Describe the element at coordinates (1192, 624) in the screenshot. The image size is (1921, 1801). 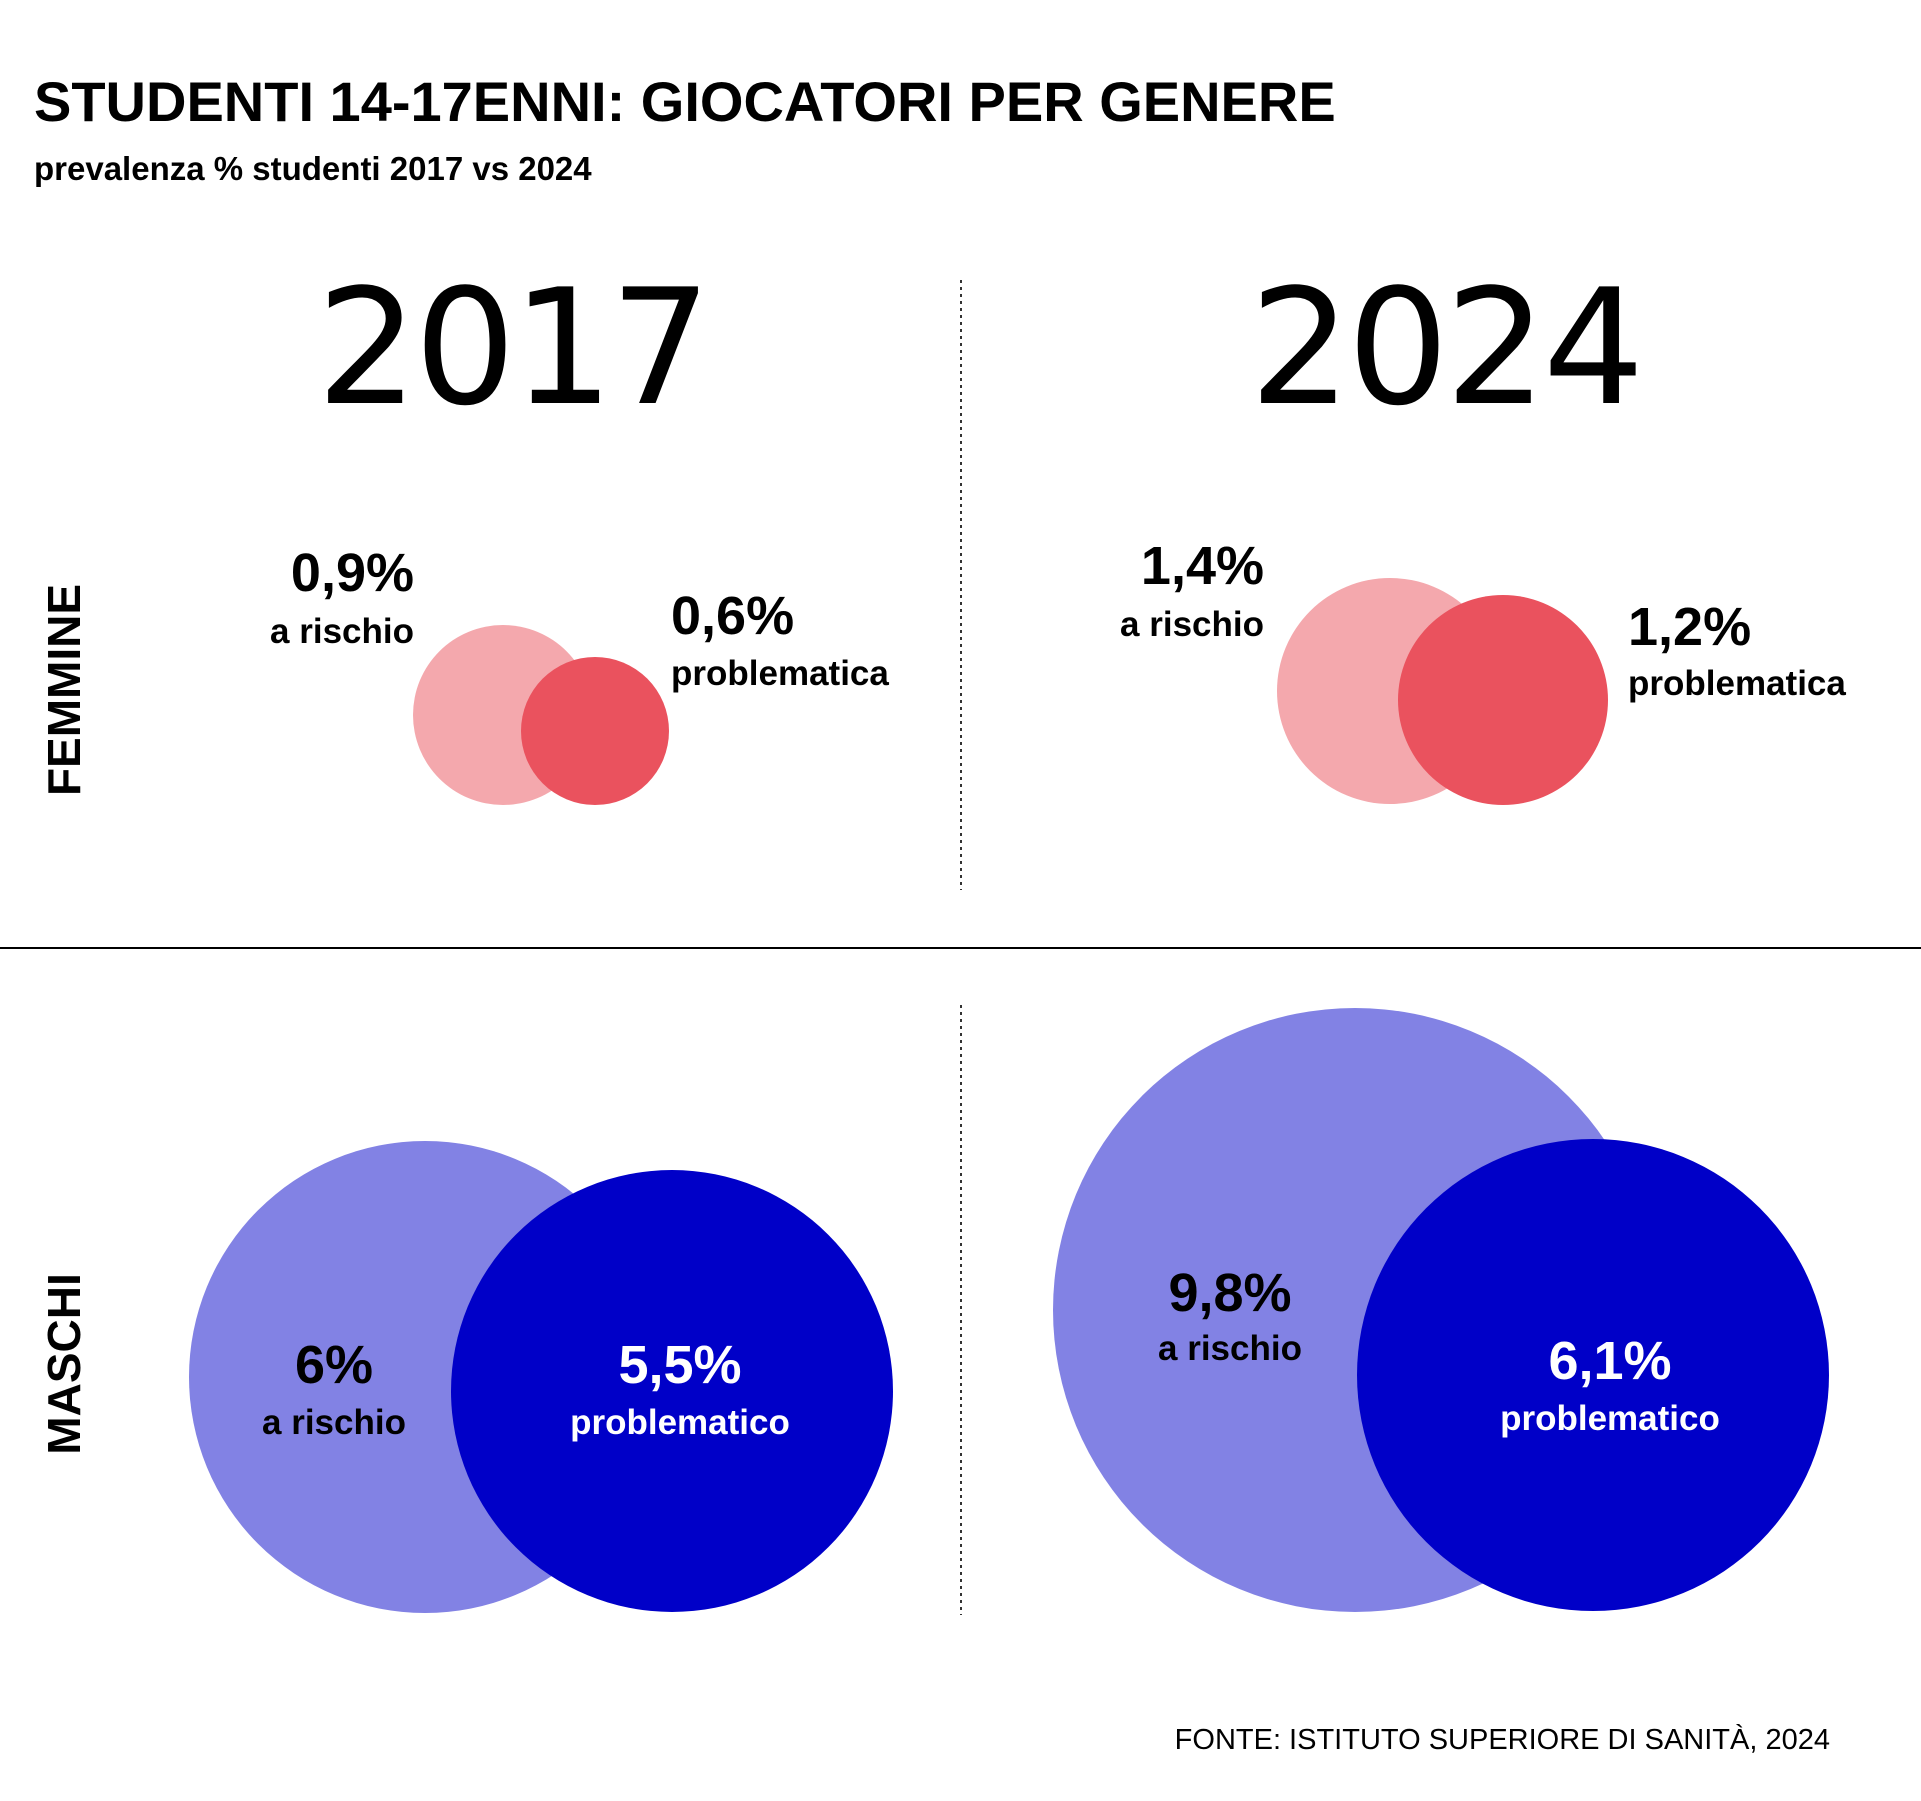
I see `label-caption-femmine-2024-rischio: a rischio` at that location.